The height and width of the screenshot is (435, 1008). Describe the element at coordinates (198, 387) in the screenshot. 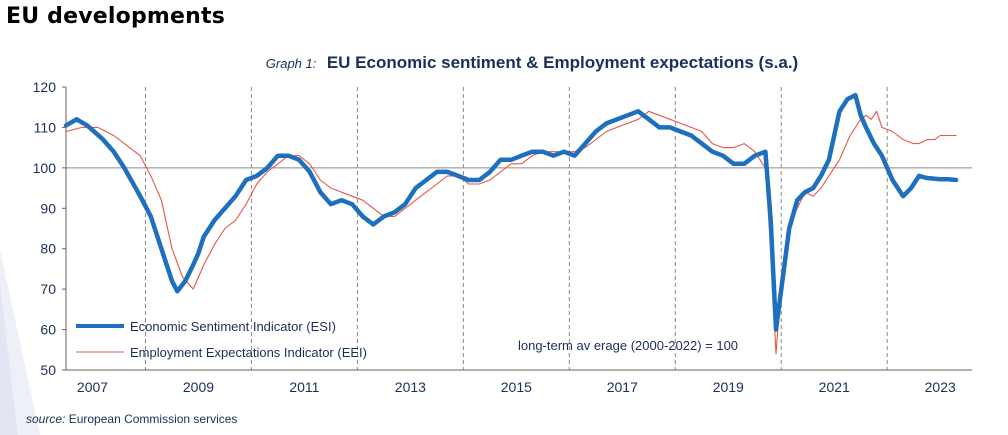

I see `x-tick-label-2009: 2009` at that location.